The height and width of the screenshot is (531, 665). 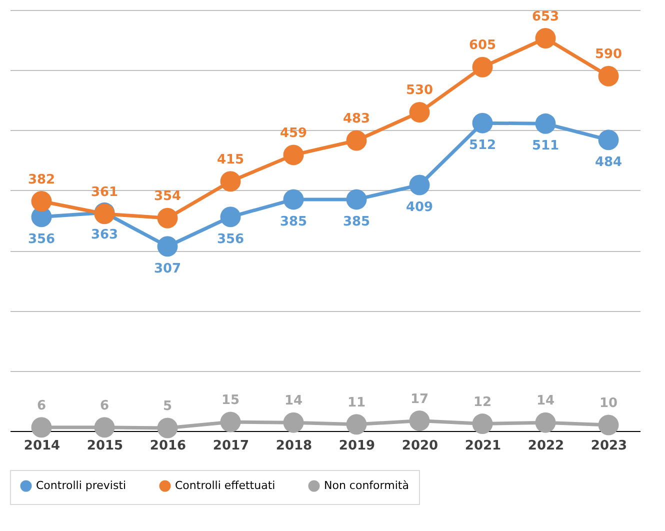 What do you see at coordinates (482, 46) in the screenshot?
I see `data-label: 605` at bounding box center [482, 46].